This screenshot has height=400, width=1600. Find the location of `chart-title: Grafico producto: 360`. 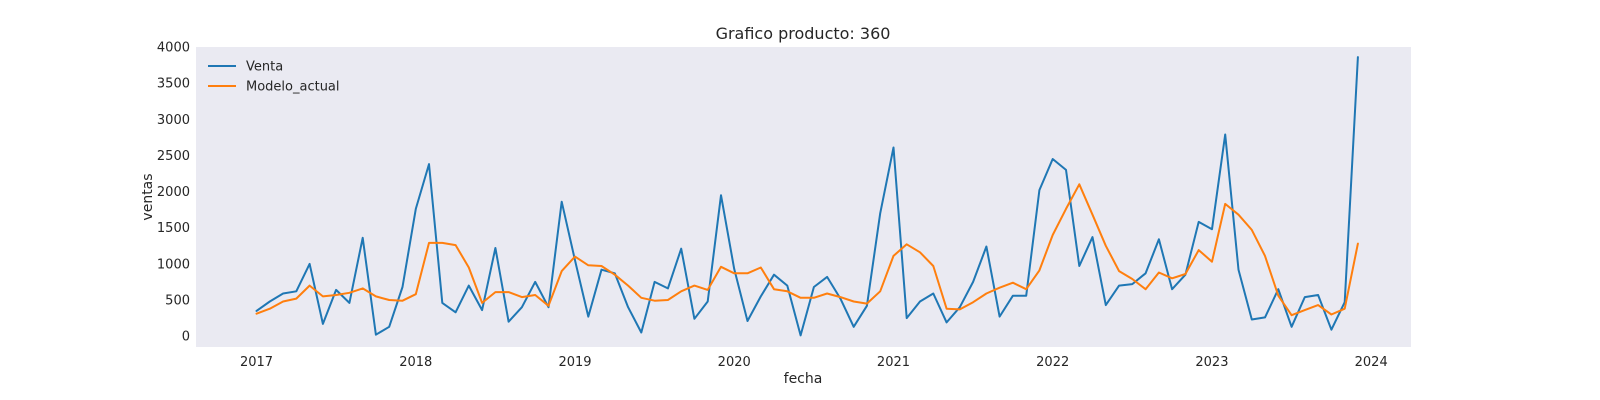

chart-title: Grafico producto: 360 is located at coordinates (803, 33).